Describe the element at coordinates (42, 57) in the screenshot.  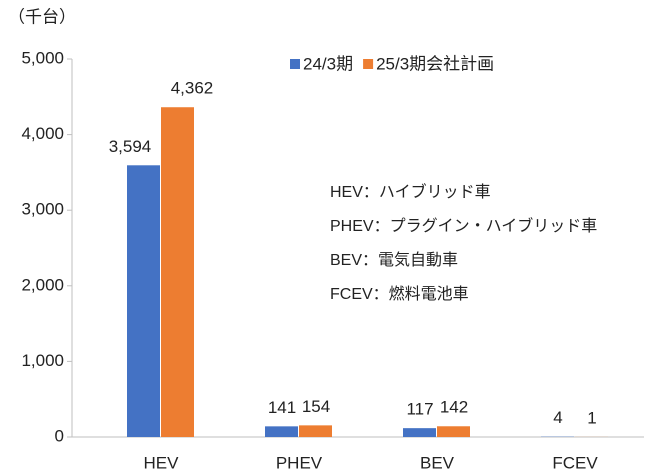
I see `y-tick-label: 5,000` at that location.